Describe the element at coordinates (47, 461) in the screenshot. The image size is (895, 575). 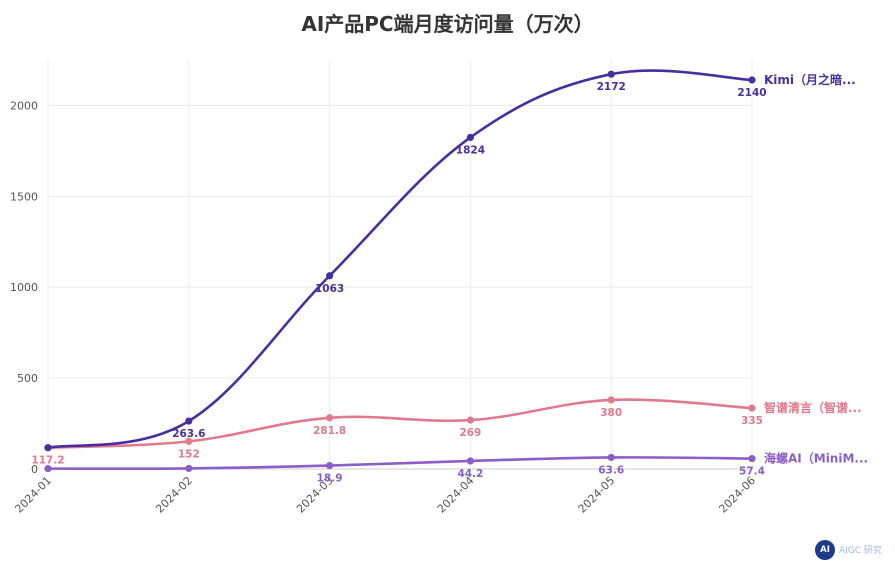
I see `data-label: 117.2` at that location.